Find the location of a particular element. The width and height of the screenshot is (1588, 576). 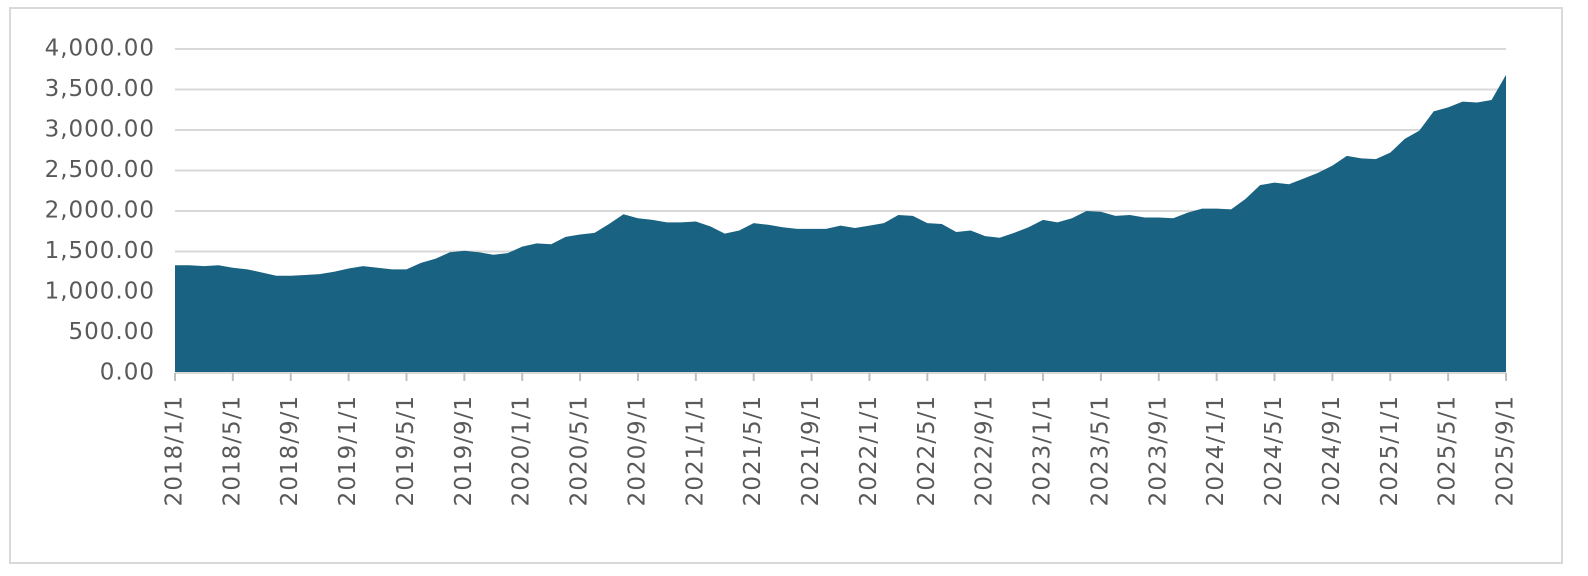

x-tick-label: 2022/1/1 is located at coordinates (869, 450).